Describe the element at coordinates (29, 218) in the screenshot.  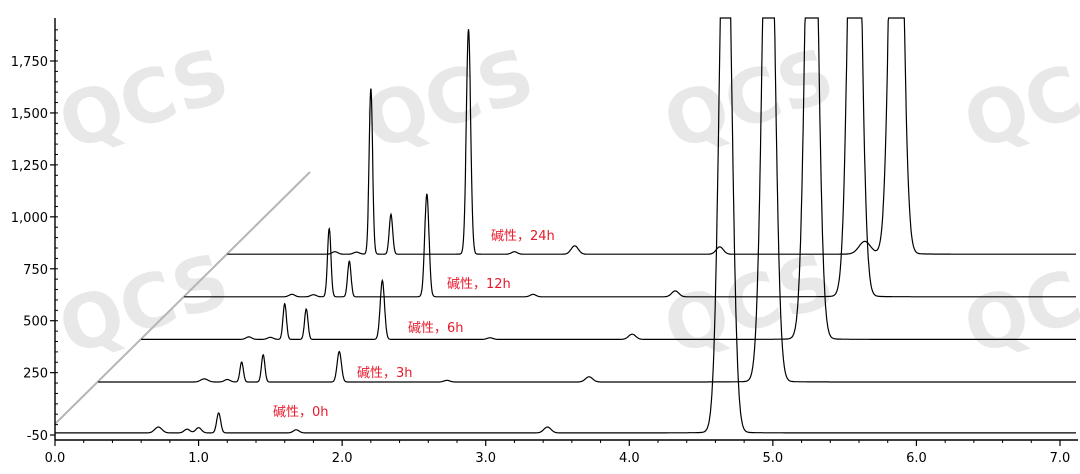
I see `y-tick-label: 1,000` at that location.